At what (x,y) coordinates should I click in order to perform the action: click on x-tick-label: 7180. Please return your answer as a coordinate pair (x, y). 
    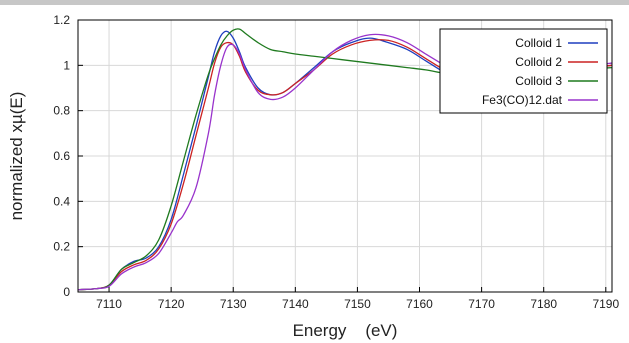
    Looking at the image, I should click on (543, 304).